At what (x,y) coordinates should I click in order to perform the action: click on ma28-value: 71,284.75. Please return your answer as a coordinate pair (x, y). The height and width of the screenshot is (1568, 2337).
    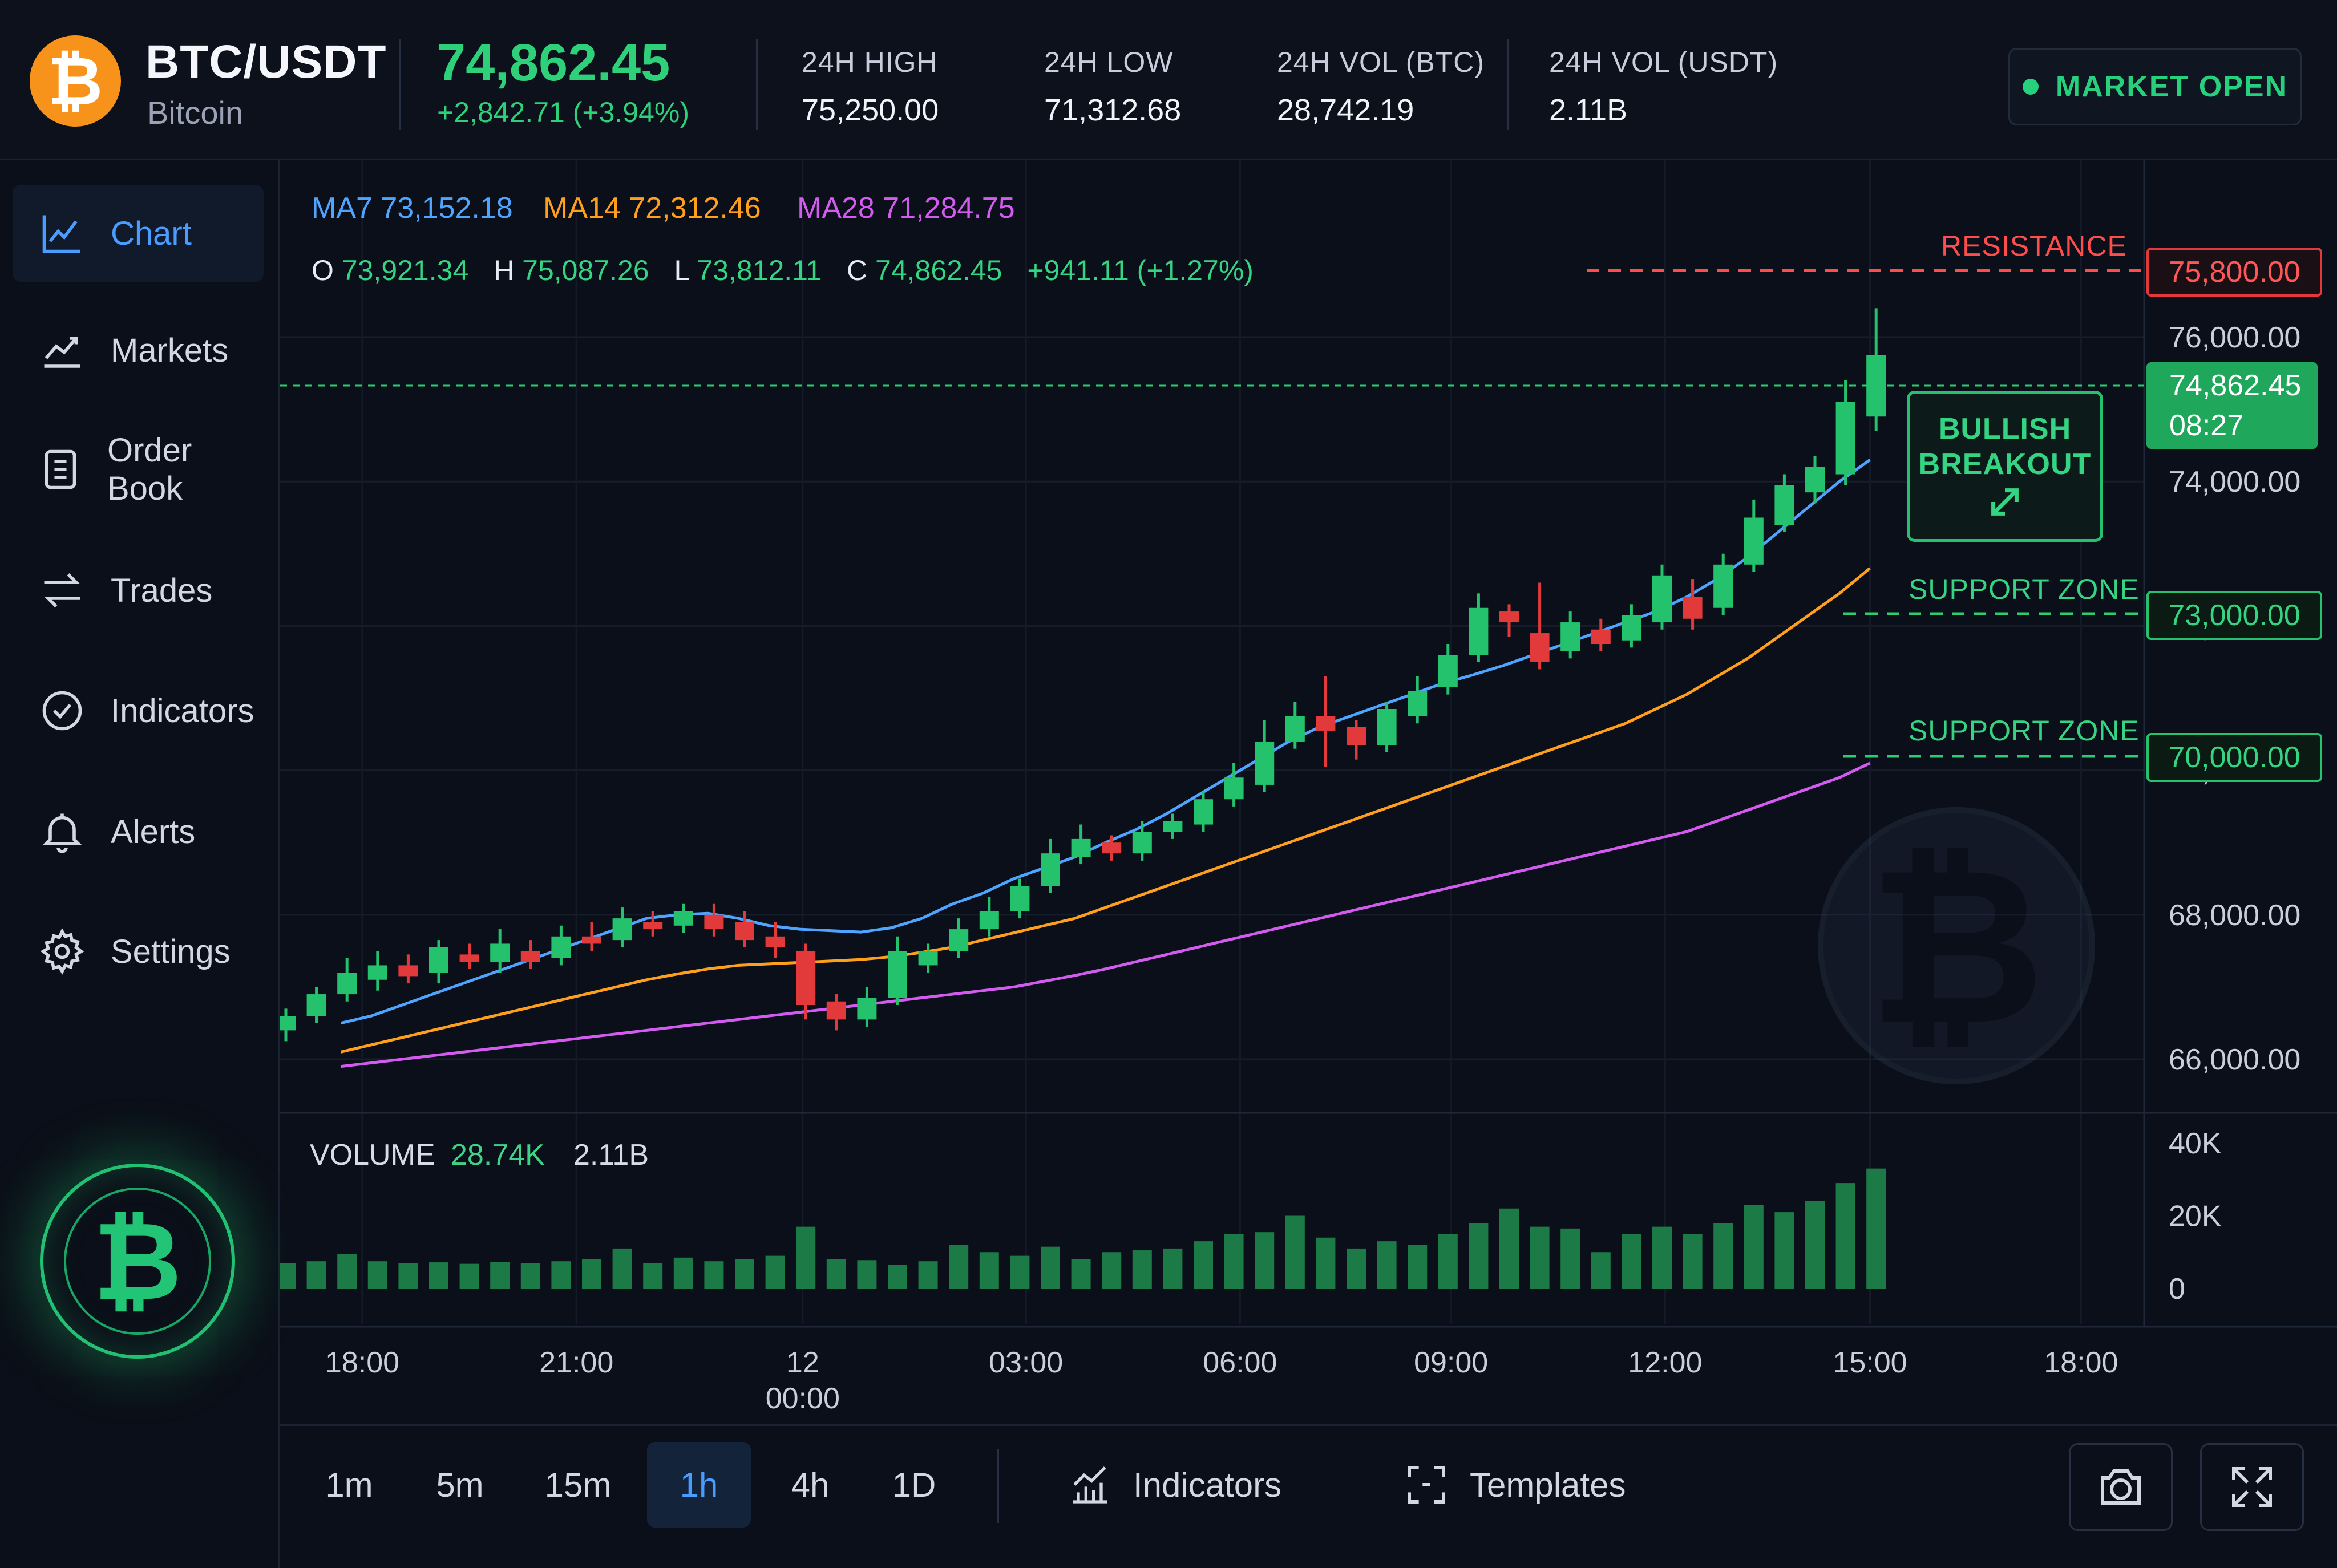
    Looking at the image, I should click on (949, 208).